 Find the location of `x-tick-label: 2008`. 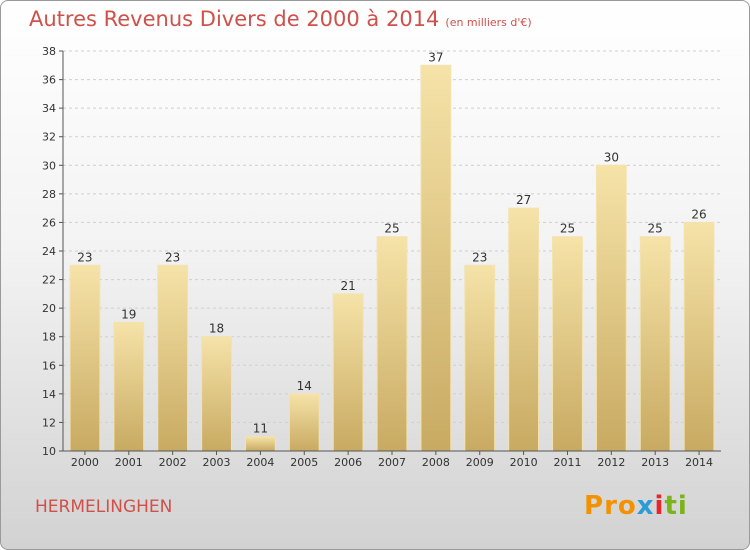

x-tick-label: 2008 is located at coordinates (436, 462).